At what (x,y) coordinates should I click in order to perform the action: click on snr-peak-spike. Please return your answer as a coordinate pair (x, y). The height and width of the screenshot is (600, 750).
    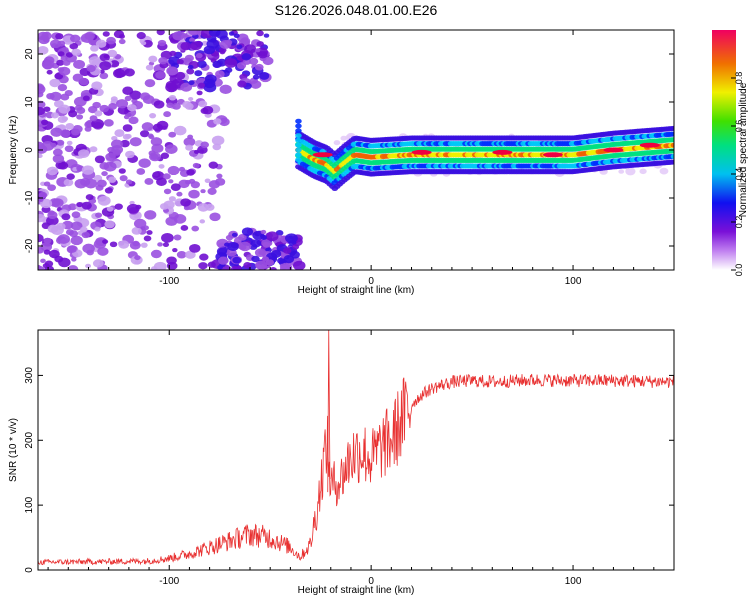
    Looking at the image, I should click on (329, 411).